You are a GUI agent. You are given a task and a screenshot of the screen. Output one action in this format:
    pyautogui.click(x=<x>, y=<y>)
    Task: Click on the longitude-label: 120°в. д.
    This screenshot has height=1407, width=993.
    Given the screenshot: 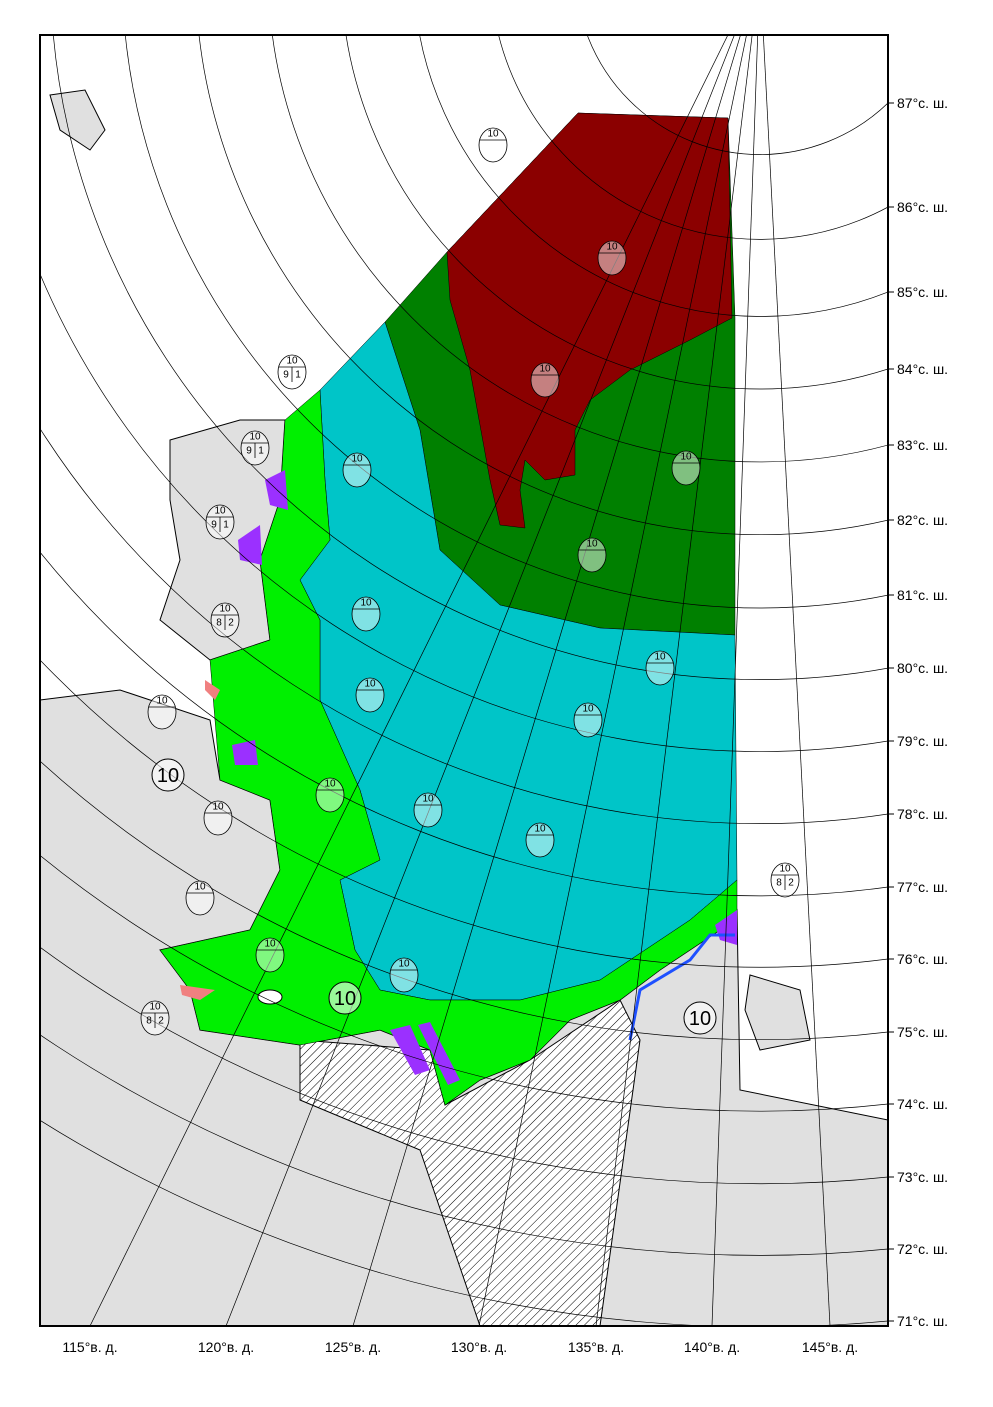 What is the action you would take?
    pyautogui.click(x=226, y=1347)
    